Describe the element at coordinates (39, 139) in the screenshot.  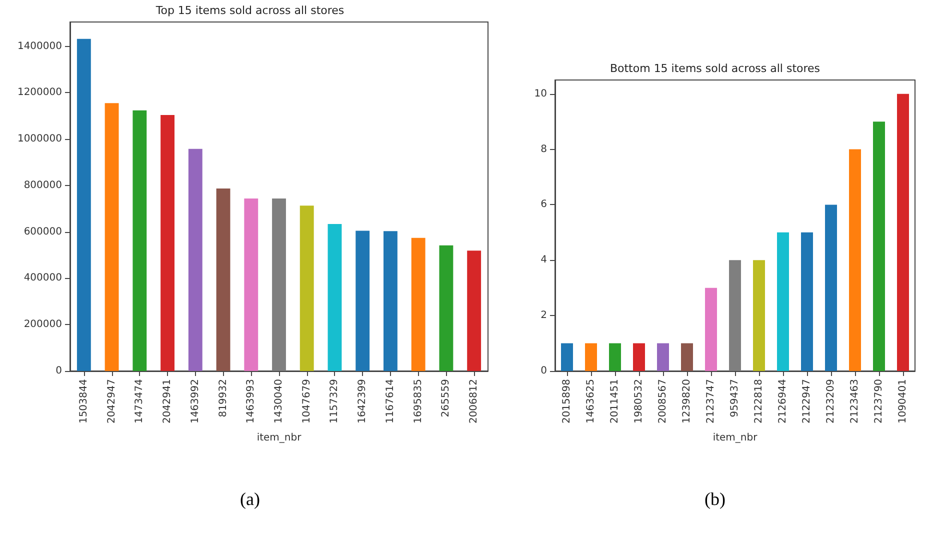
I see `y-tick-label: 1000000` at that location.